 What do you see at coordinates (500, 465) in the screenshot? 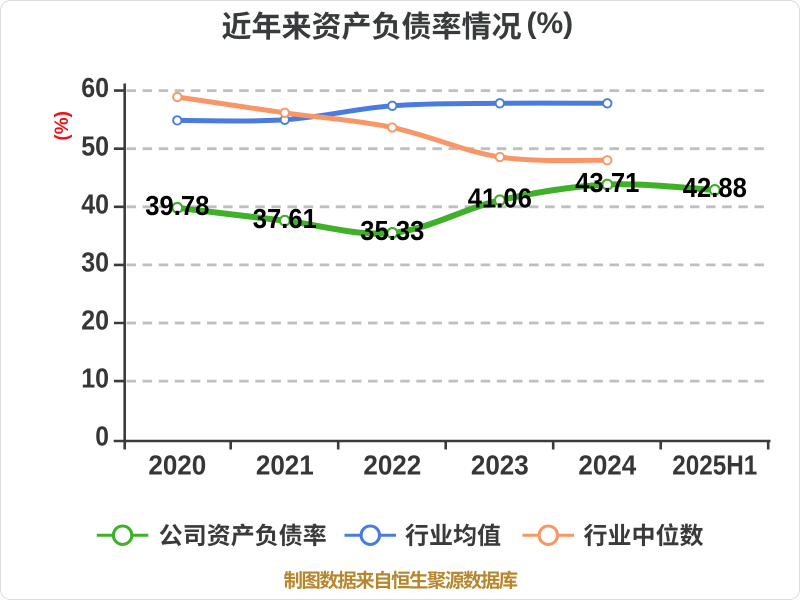
I see `svg-text: 2023` at bounding box center [500, 465].